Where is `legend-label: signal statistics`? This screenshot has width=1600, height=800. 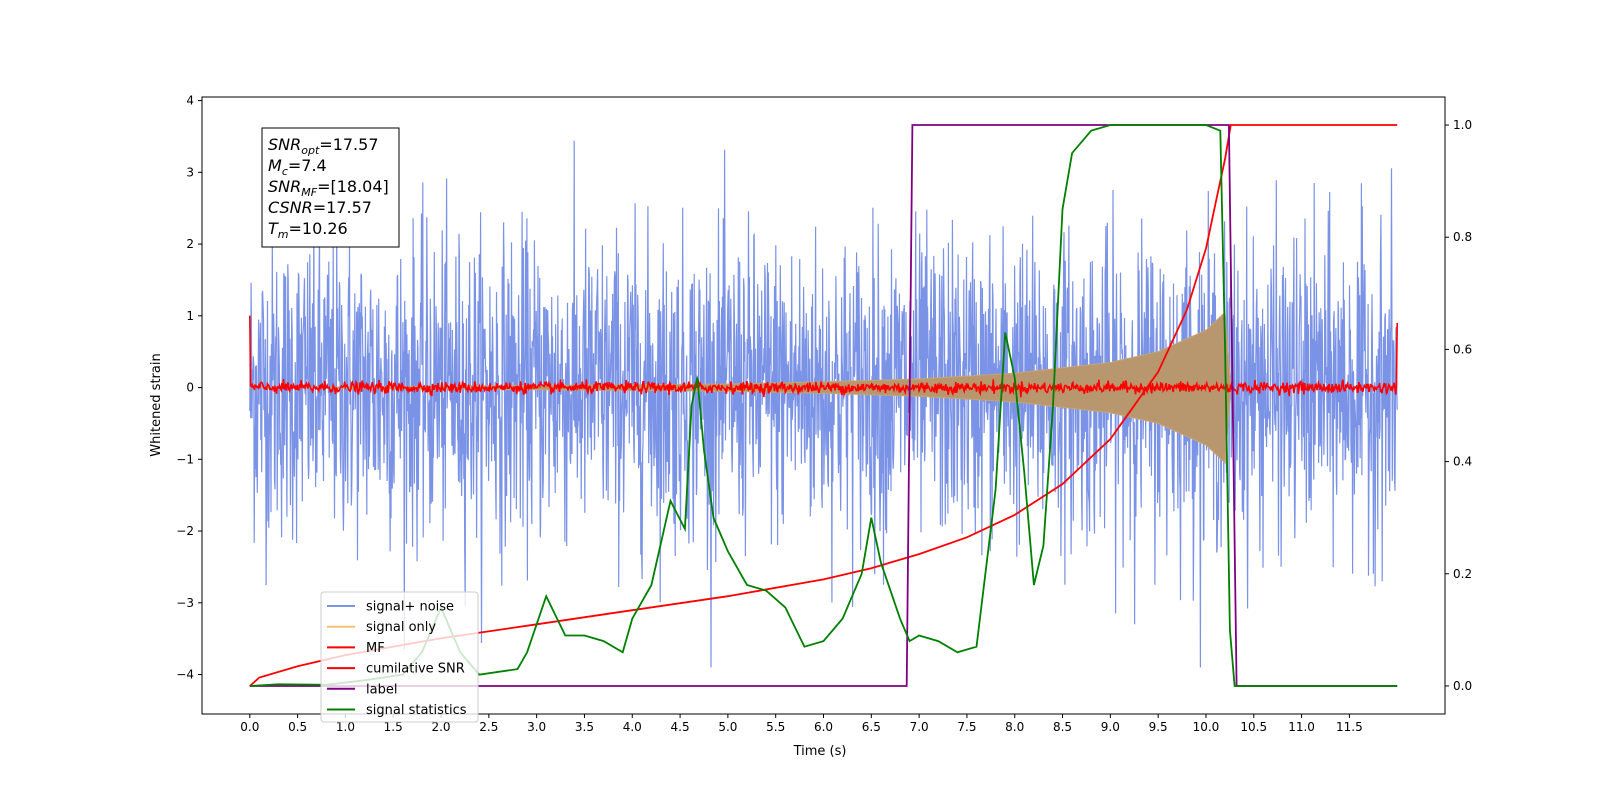 legend-label: signal statistics is located at coordinates (416, 710).